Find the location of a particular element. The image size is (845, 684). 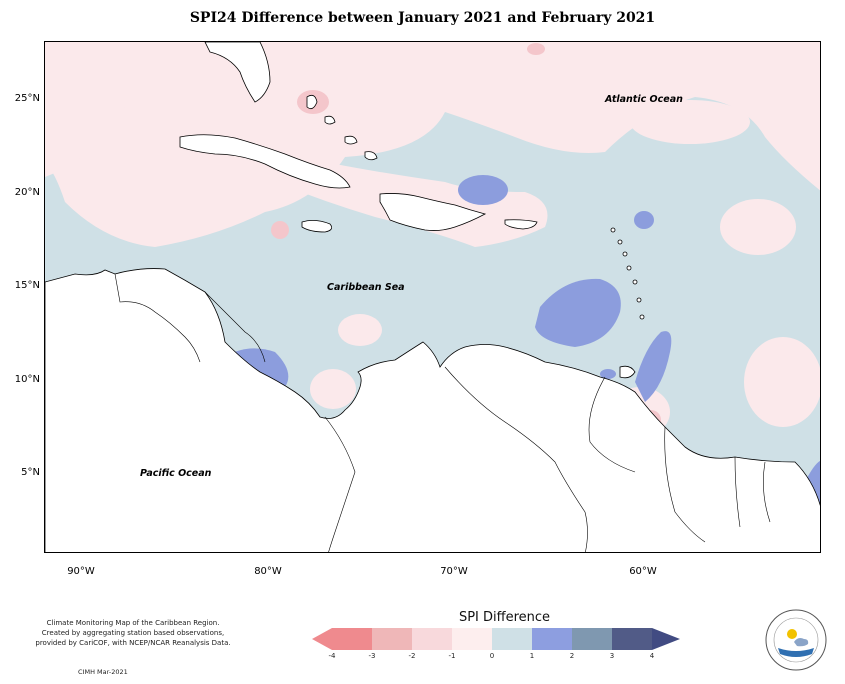

legend-arrow-left is located at coordinates (322, 639).